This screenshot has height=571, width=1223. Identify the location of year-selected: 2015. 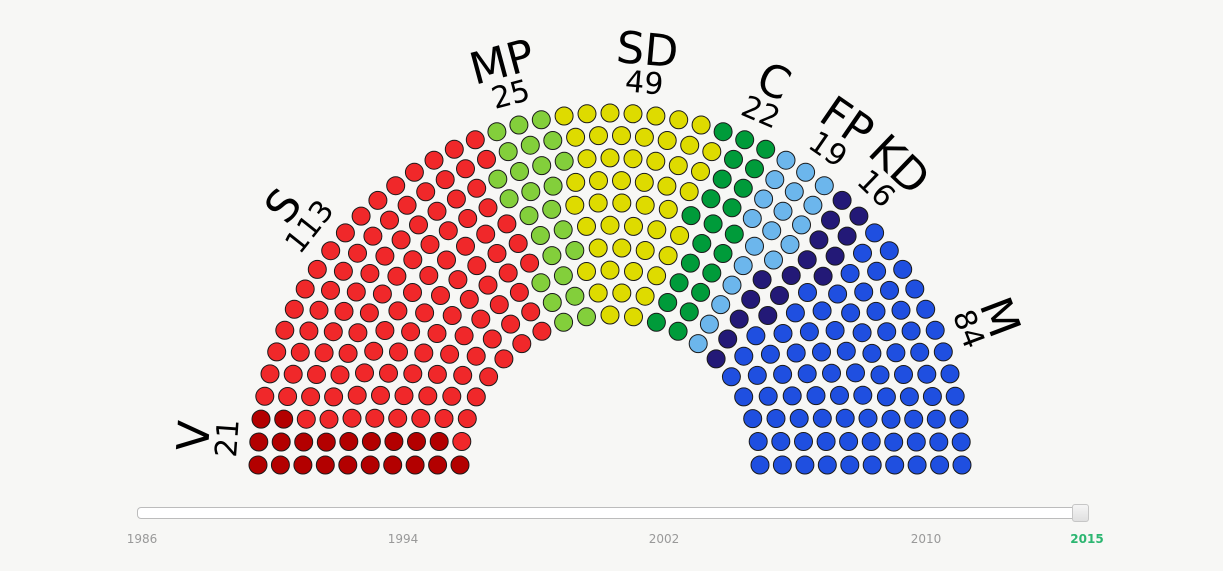
(1087, 539).